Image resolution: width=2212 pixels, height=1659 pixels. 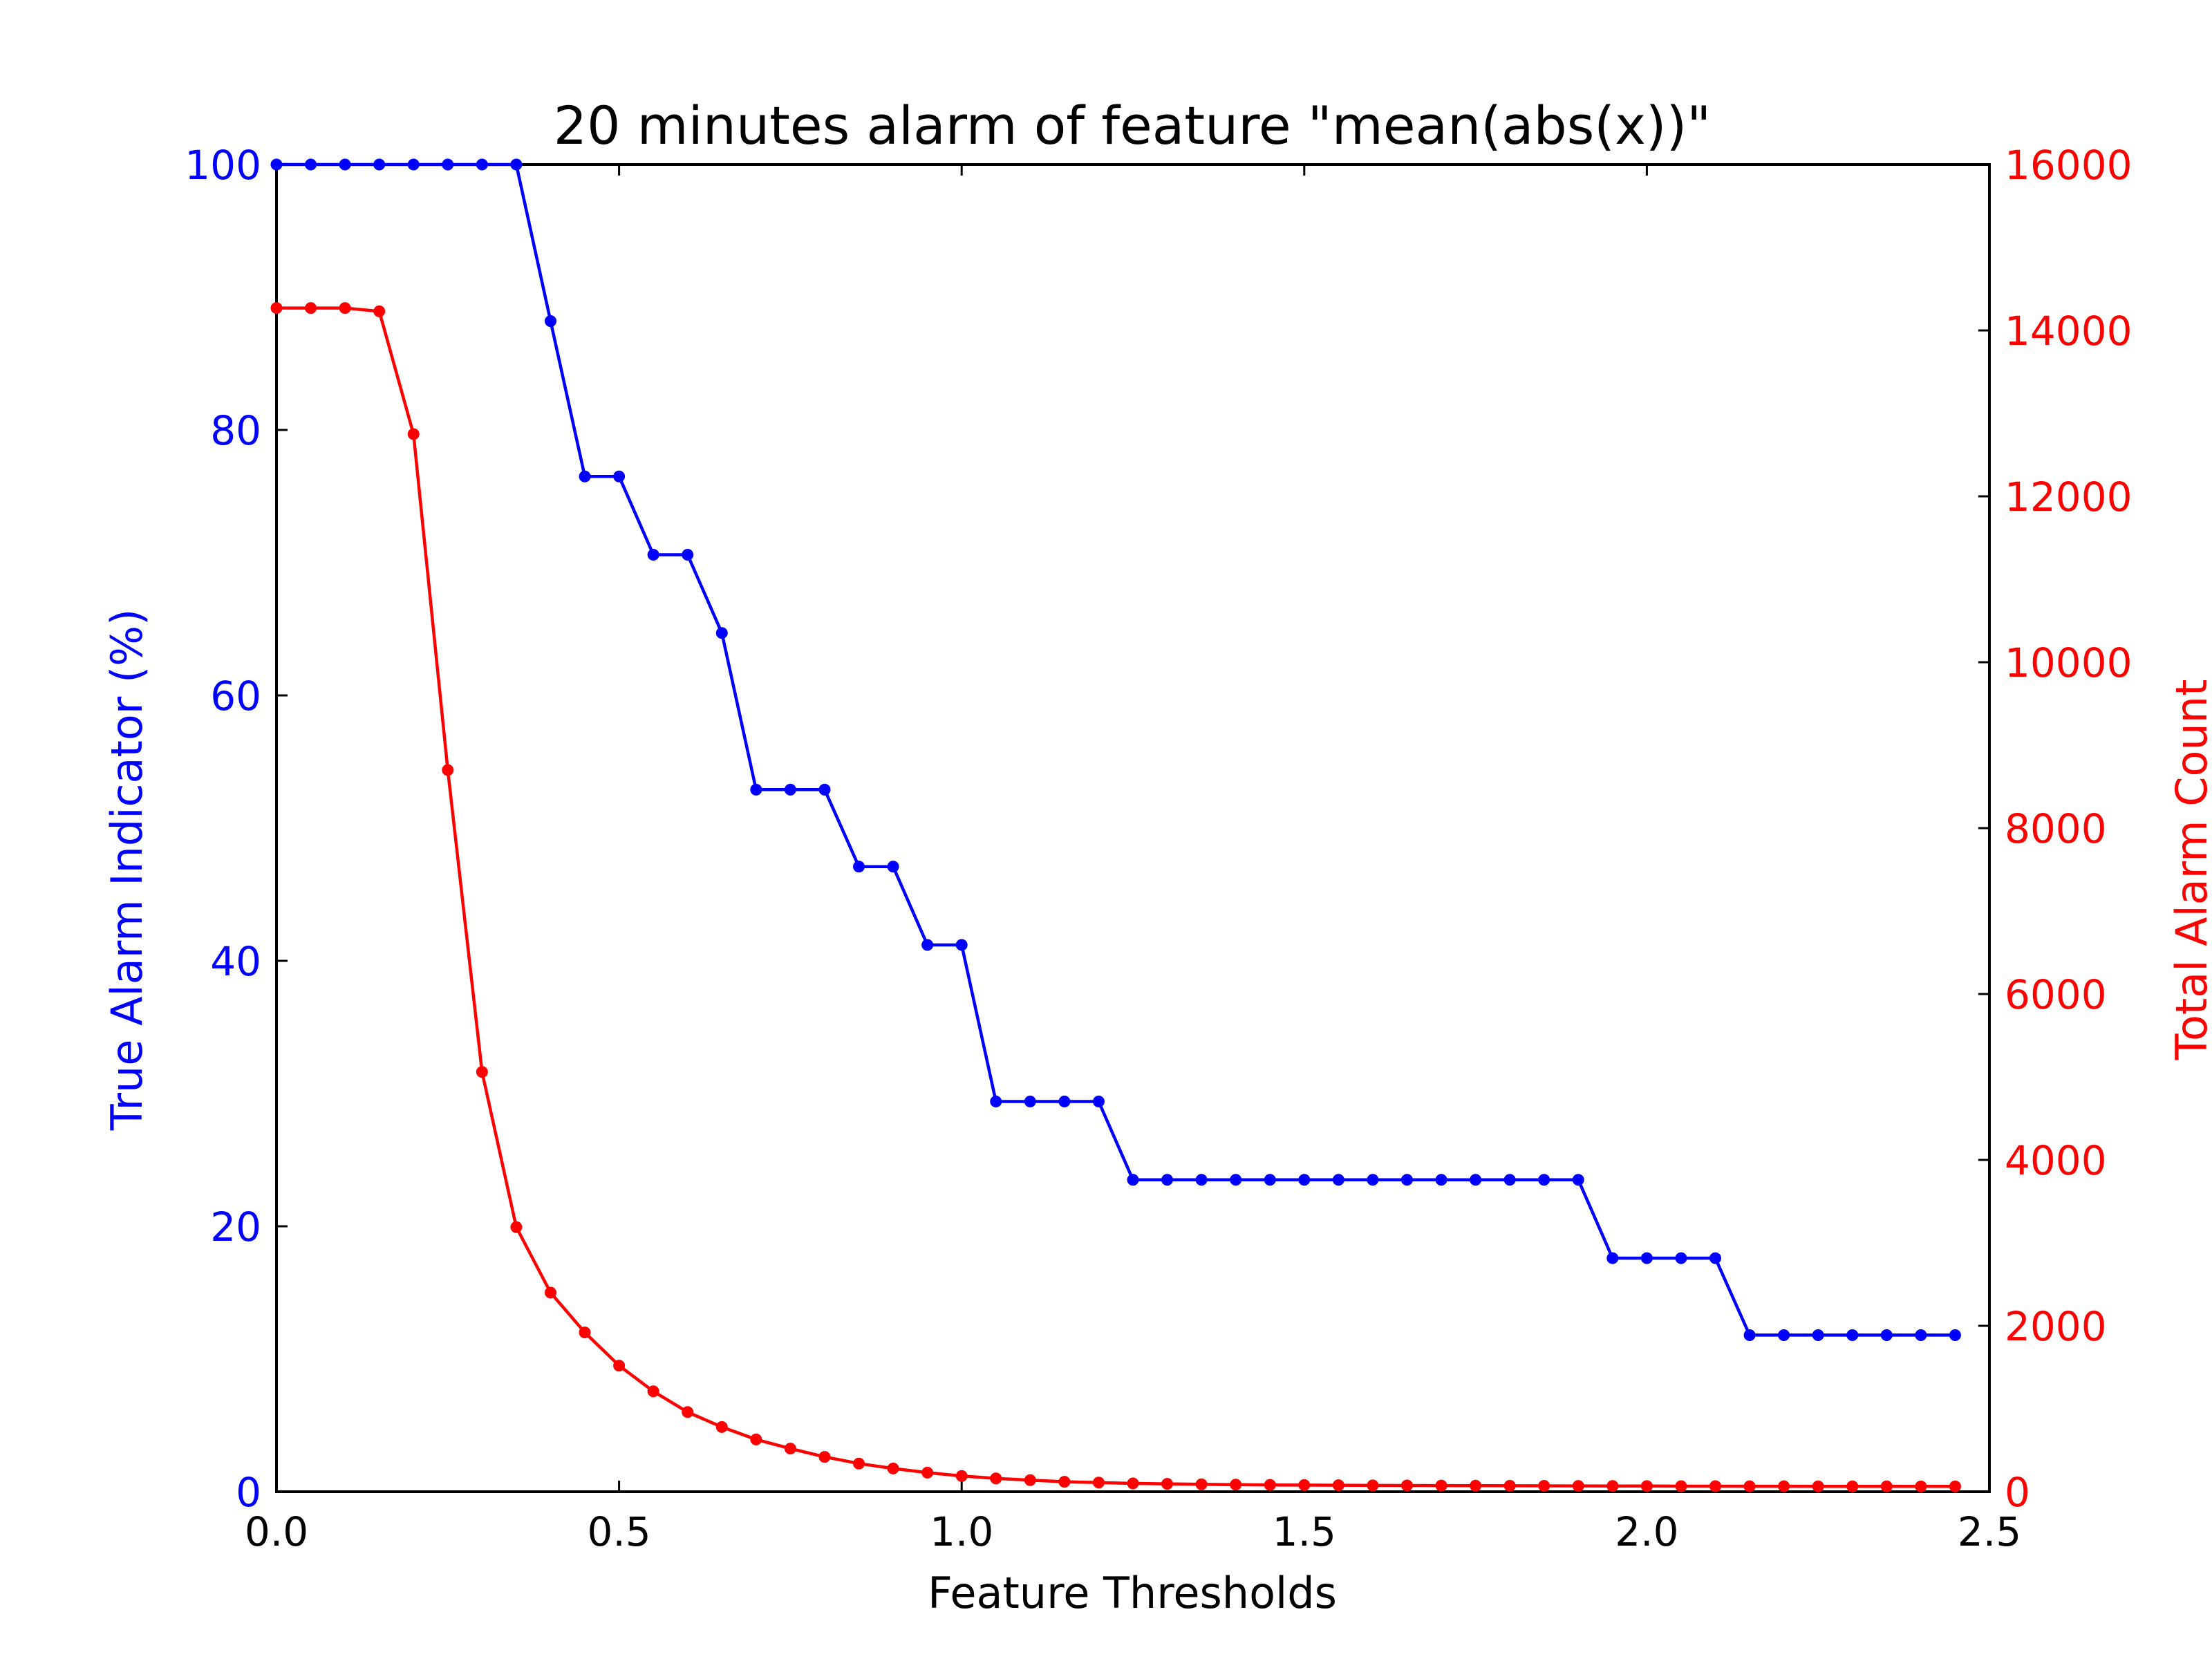 What do you see at coordinates (1647, 1531) in the screenshot?
I see `x-tick-label: 2.0` at bounding box center [1647, 1531].